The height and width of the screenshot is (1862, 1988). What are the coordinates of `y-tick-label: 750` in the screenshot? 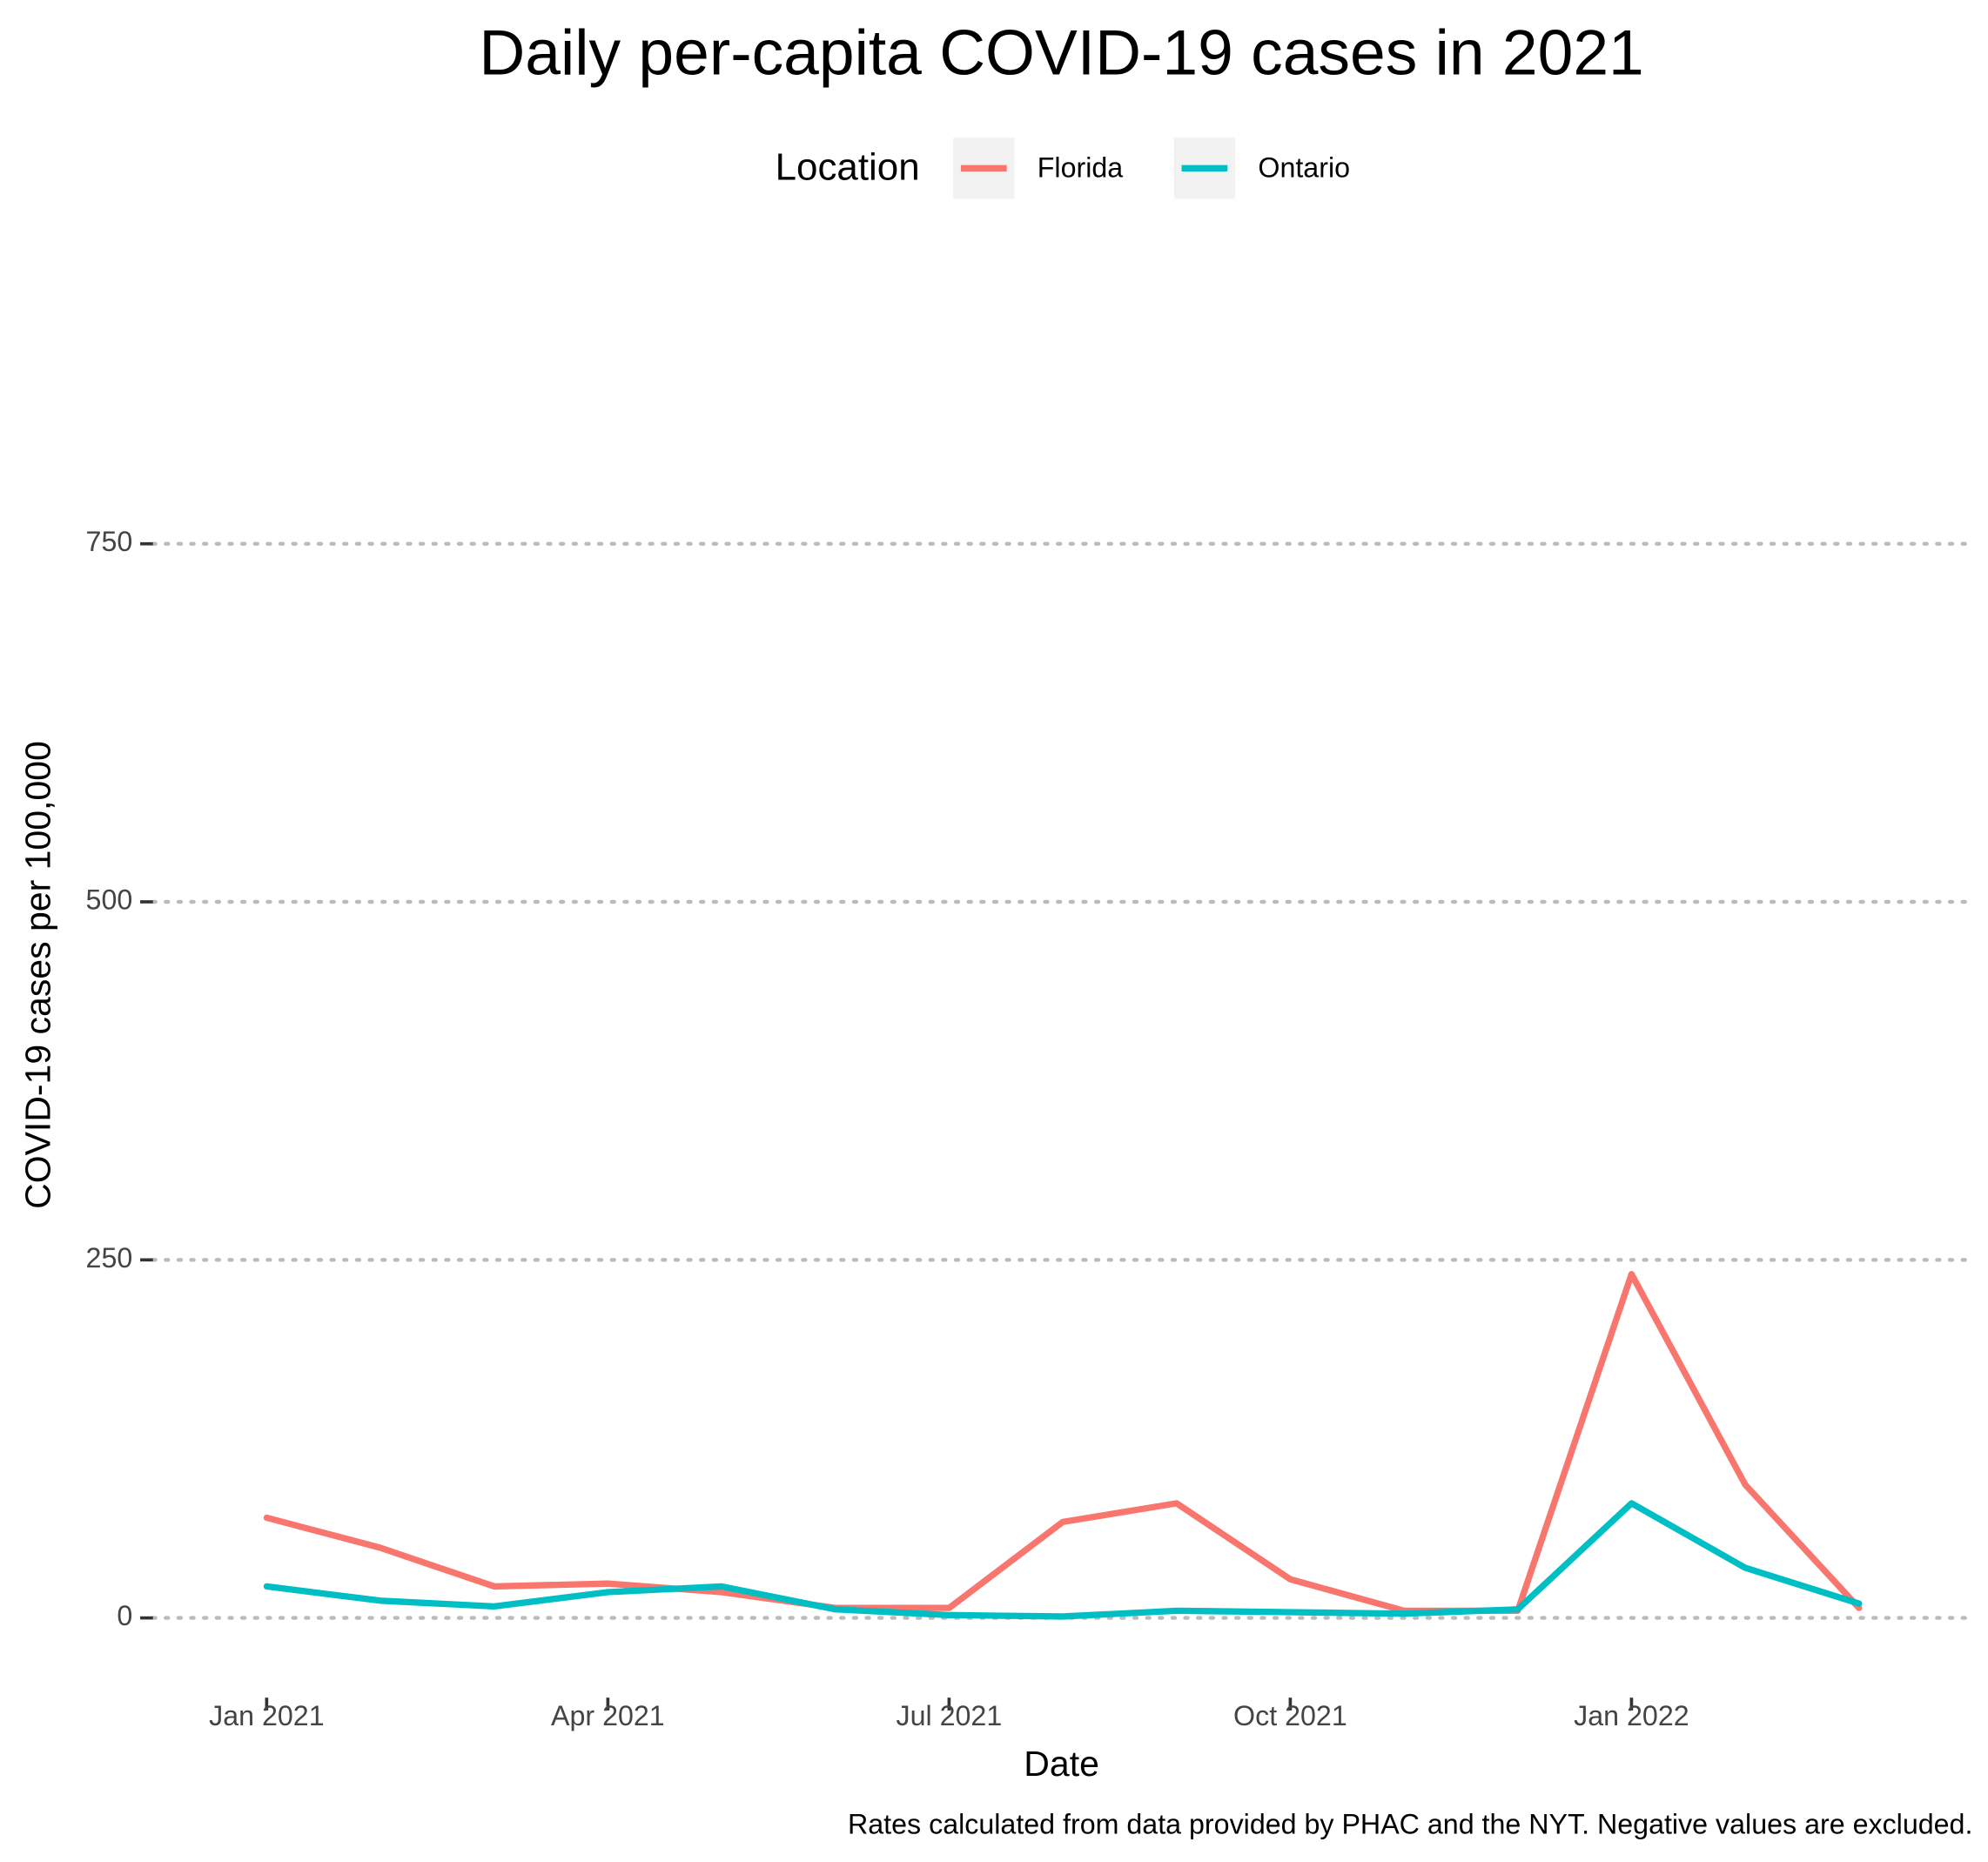 It's located at (110, 541).